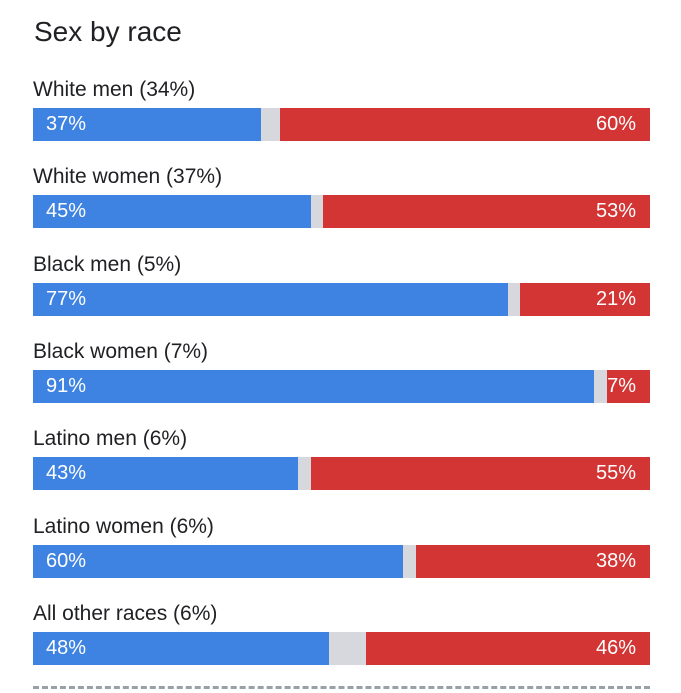  What do you see at coordinates (66, 647) in the screenshot?
I see `data-label-blue: 48%` at bounding box center [66, 647].